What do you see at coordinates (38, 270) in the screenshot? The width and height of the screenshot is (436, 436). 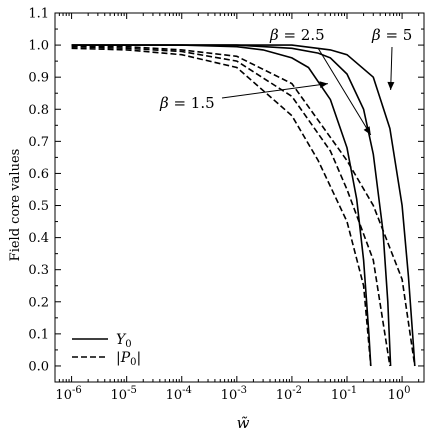 I see `y-tick-label: 0.3` at bounding box center [38, 270].